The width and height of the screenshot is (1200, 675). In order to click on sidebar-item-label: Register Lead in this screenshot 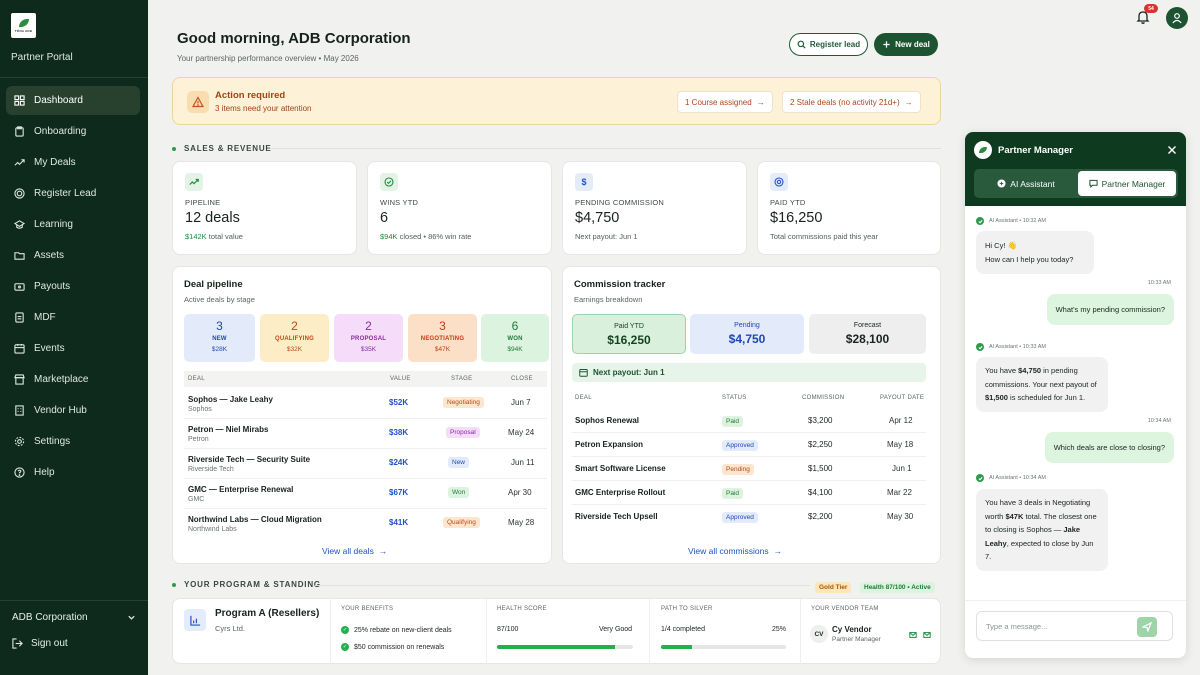, I will do `click(65, 193)`.